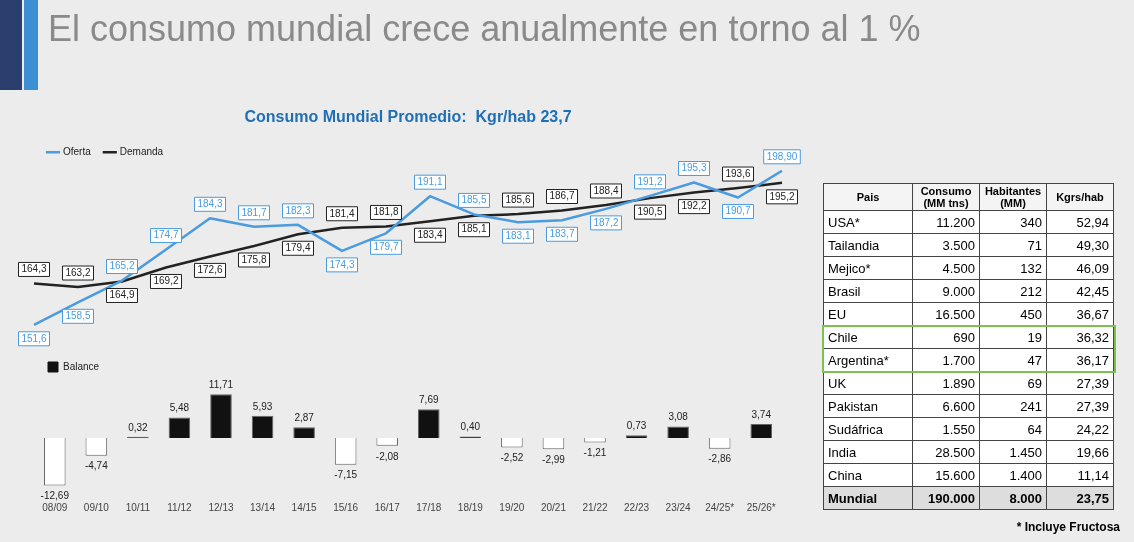 The image size is (1134, 542). Describe the element at coordinates (1092, 245) in the screenshot. I see `text: 49,30` at that location.